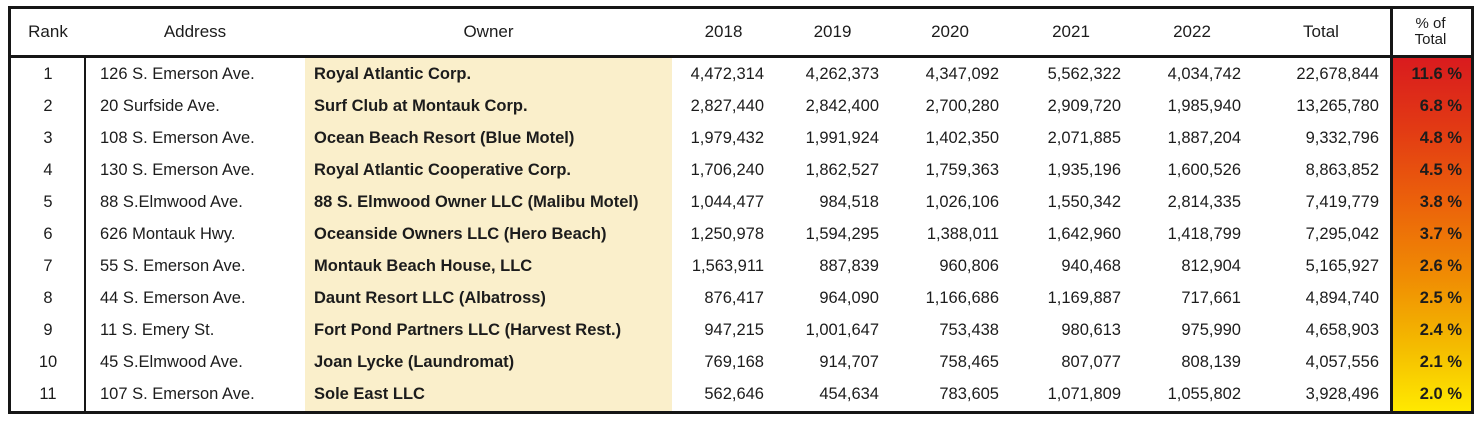 The image size is (1482, 422). I want to click on cell-2022: 975,990, so click(1211, 329).